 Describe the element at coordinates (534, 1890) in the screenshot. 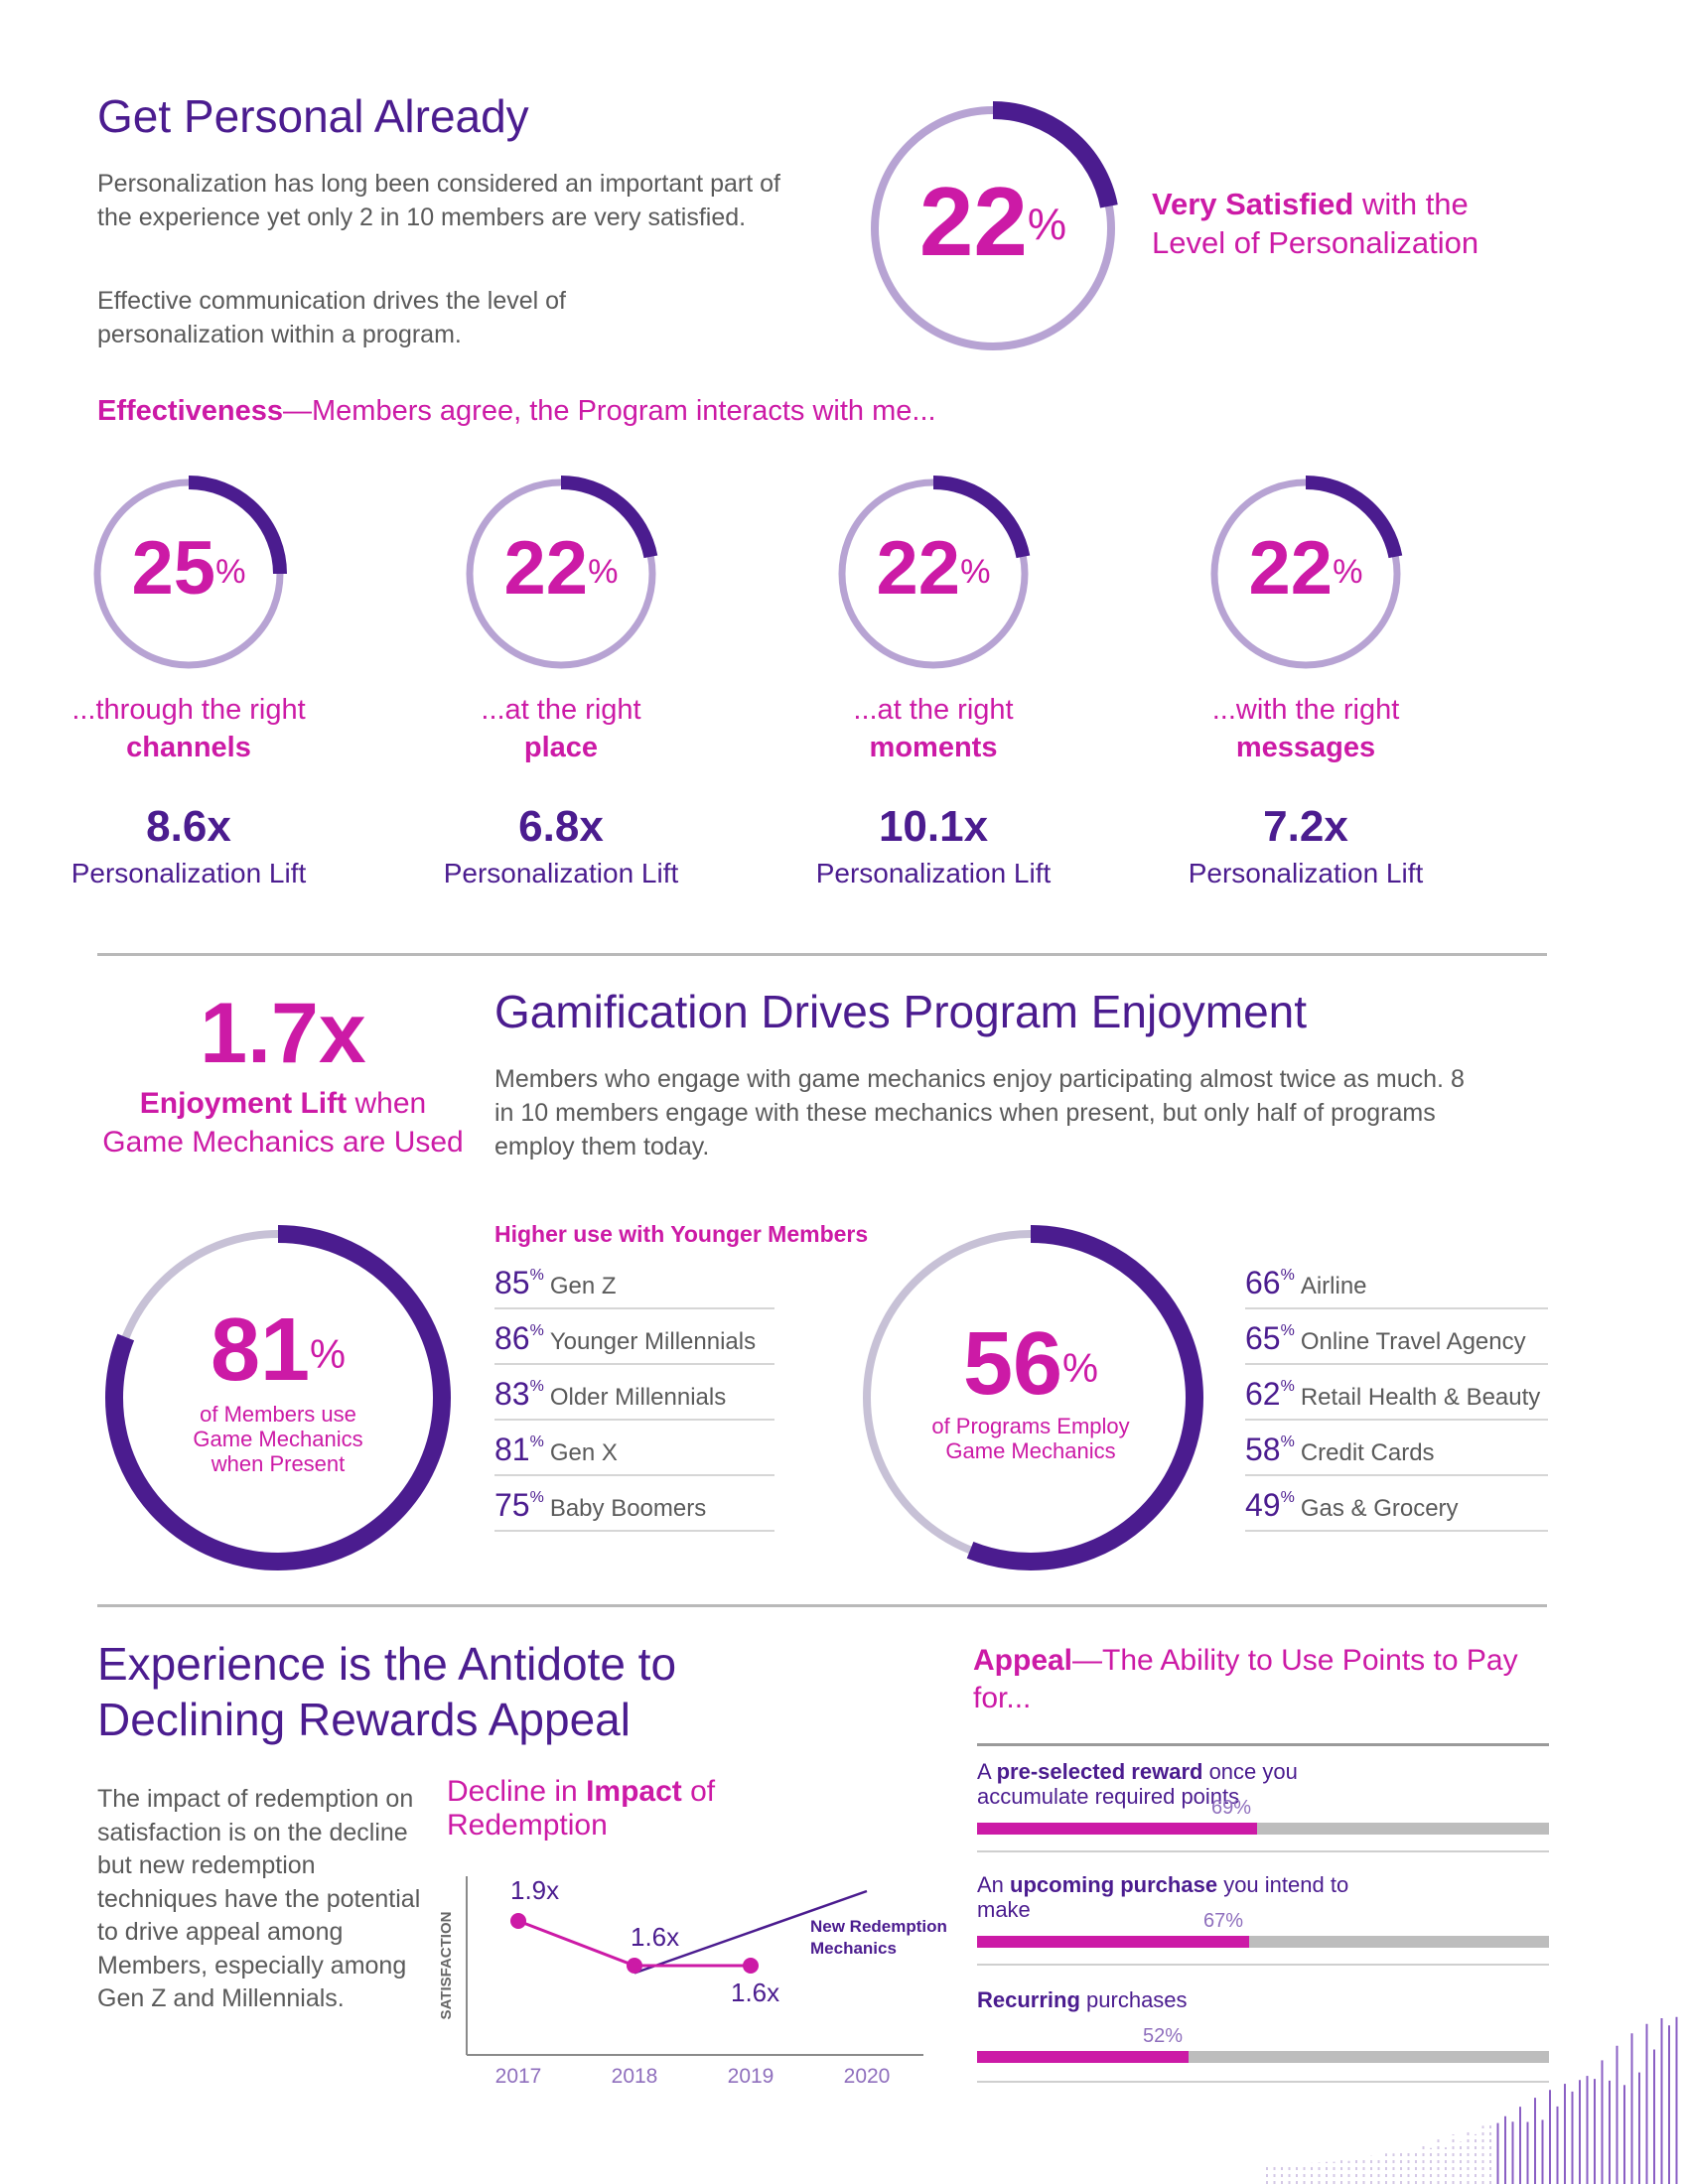

I see `impact-data-label: 1.9x` at that location.